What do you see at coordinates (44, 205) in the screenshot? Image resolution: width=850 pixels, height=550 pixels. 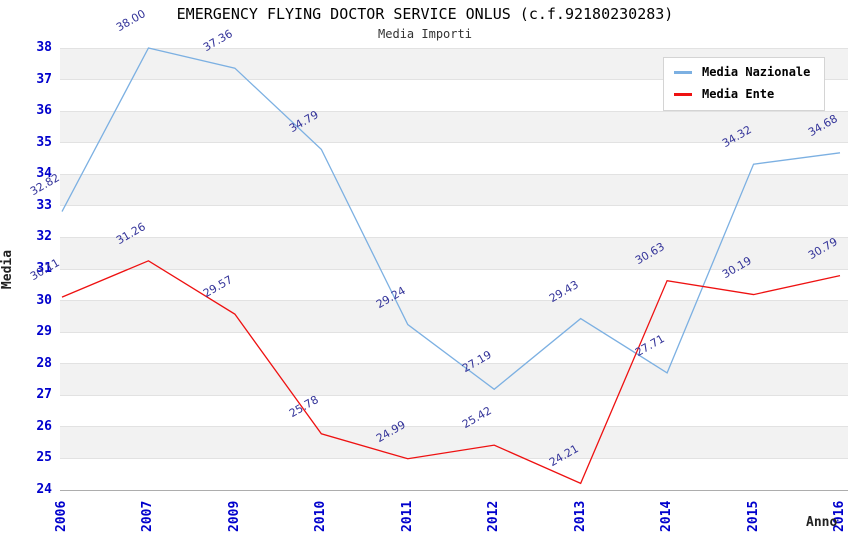 I see `y-tick-label: 33` at bounding box center [44, 205].